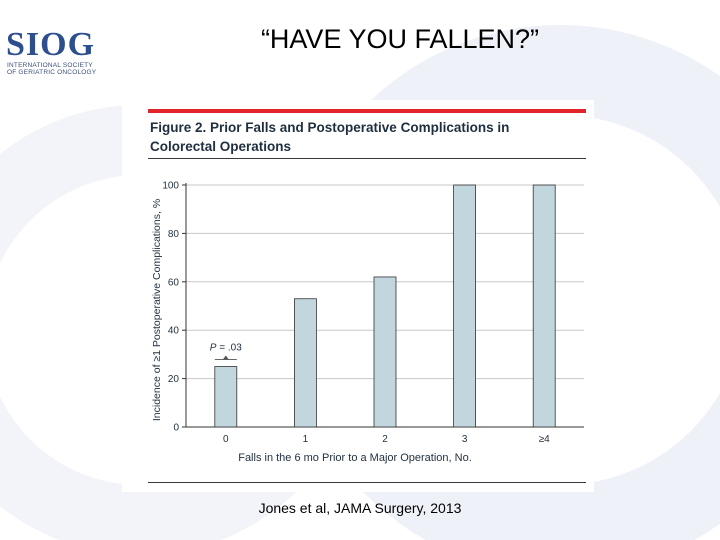  What do you see at coordinates (465, 439) in the screenshot?
I see `x-tick-label: 3` at bounding box center [465, 439].